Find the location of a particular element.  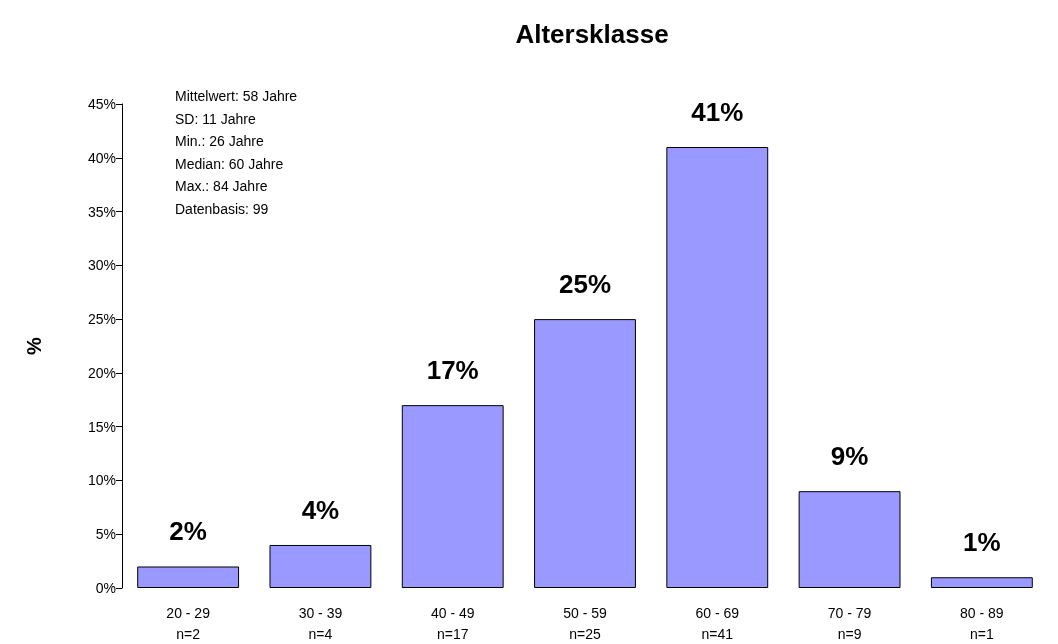

data-label: 25% is located at coordinates (585, 284).